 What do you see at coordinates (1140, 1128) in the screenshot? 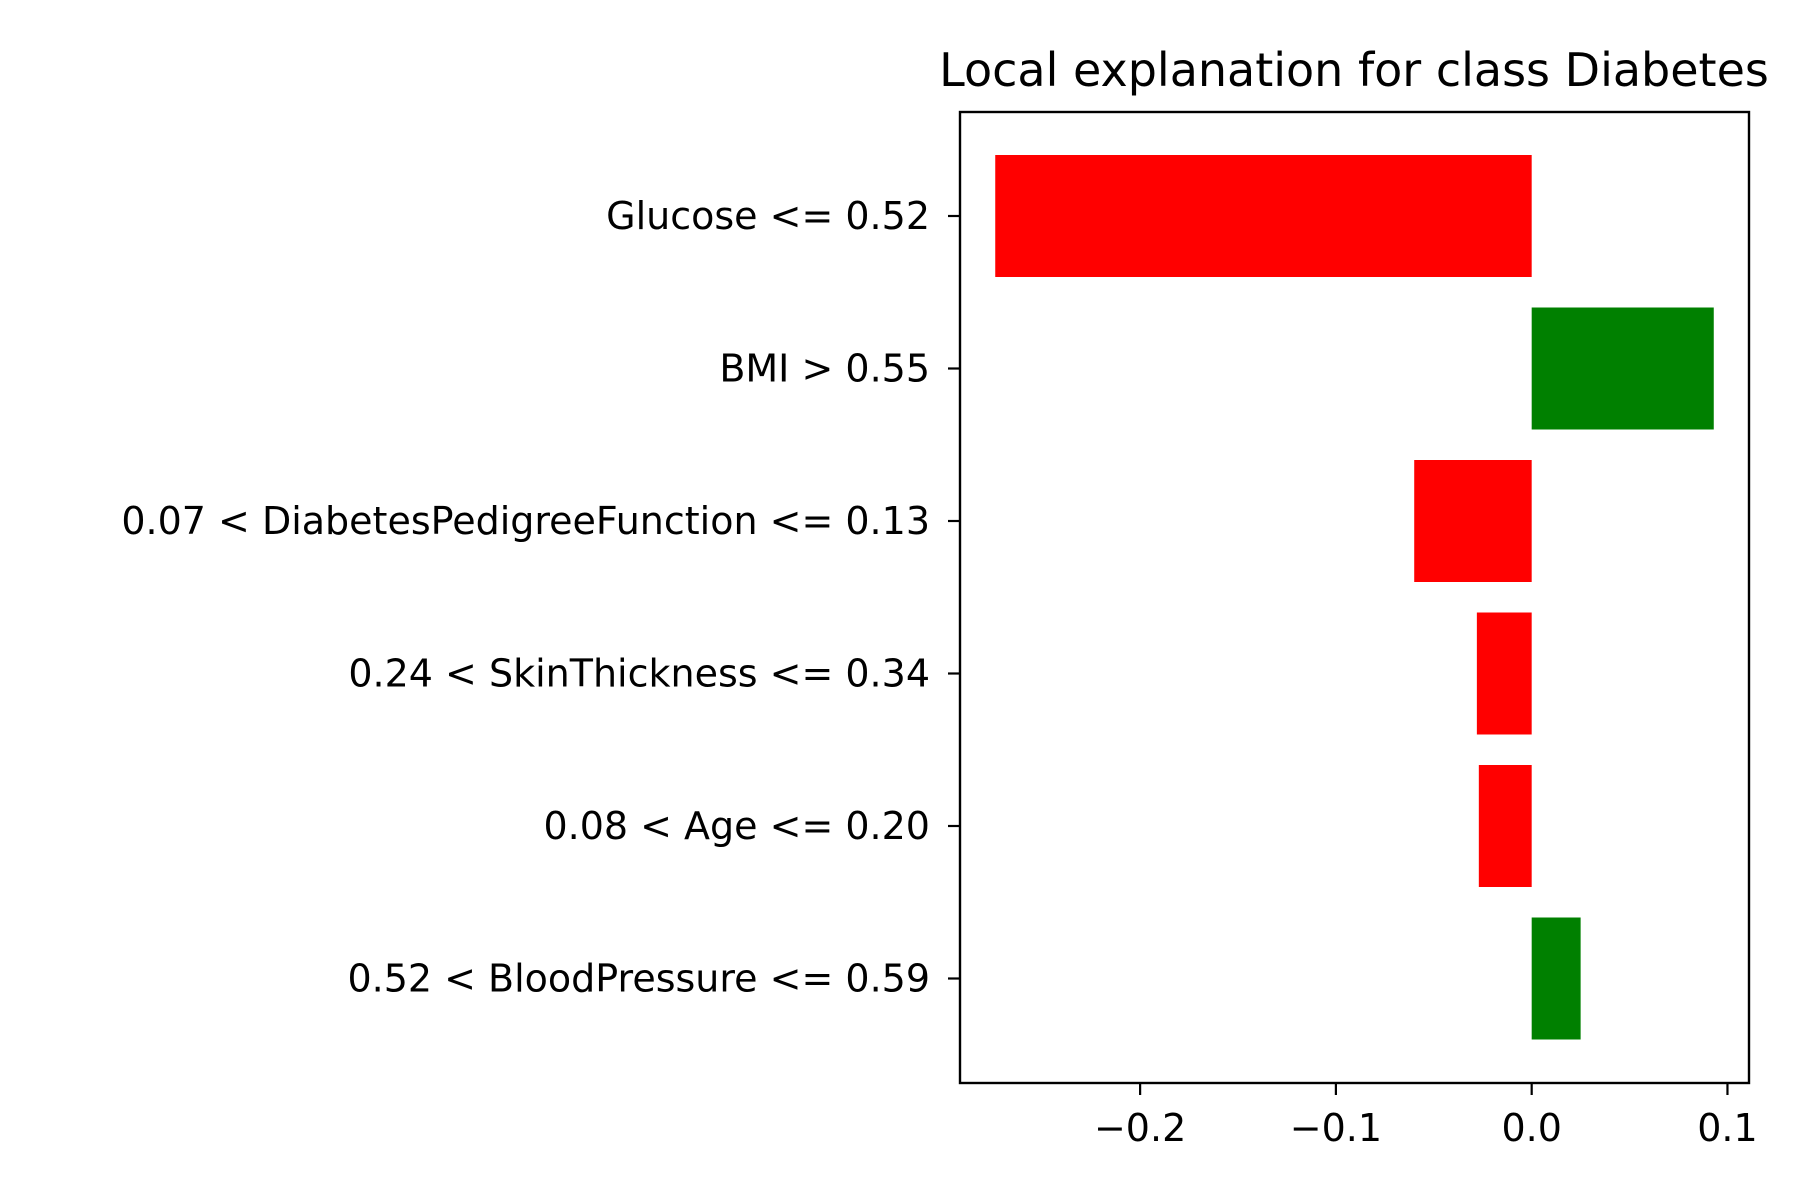
I see `x-tick-label-0: −0.2` at bounding box center [1140, 1128].